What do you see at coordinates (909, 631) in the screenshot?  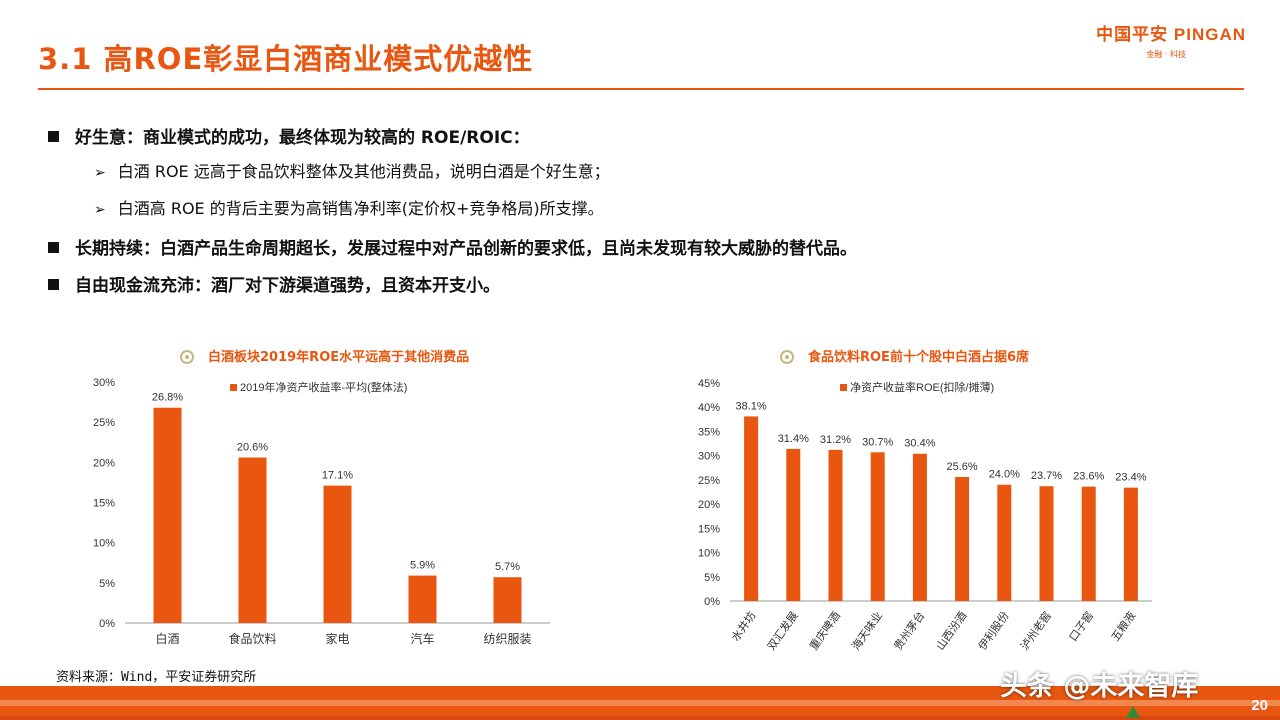 I see `x-tick-label: 贵州茅台` at bounding box center [909, 631].